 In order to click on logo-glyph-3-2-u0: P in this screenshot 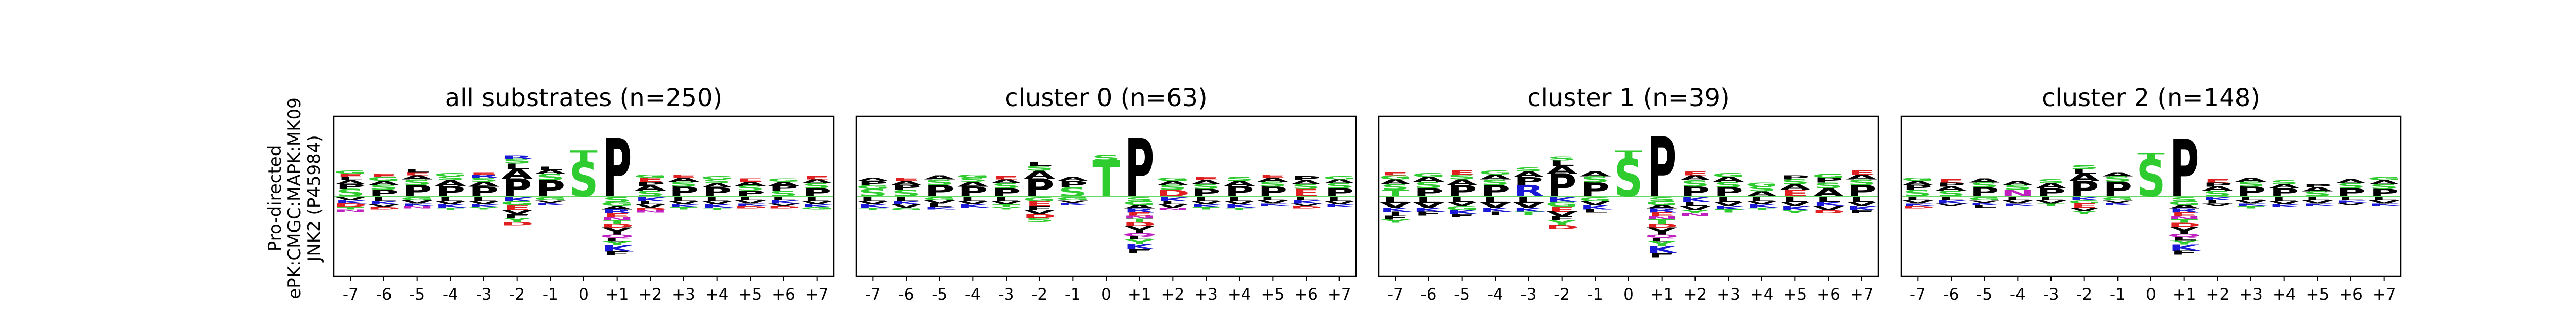, I will do `click(1984, 192)`.